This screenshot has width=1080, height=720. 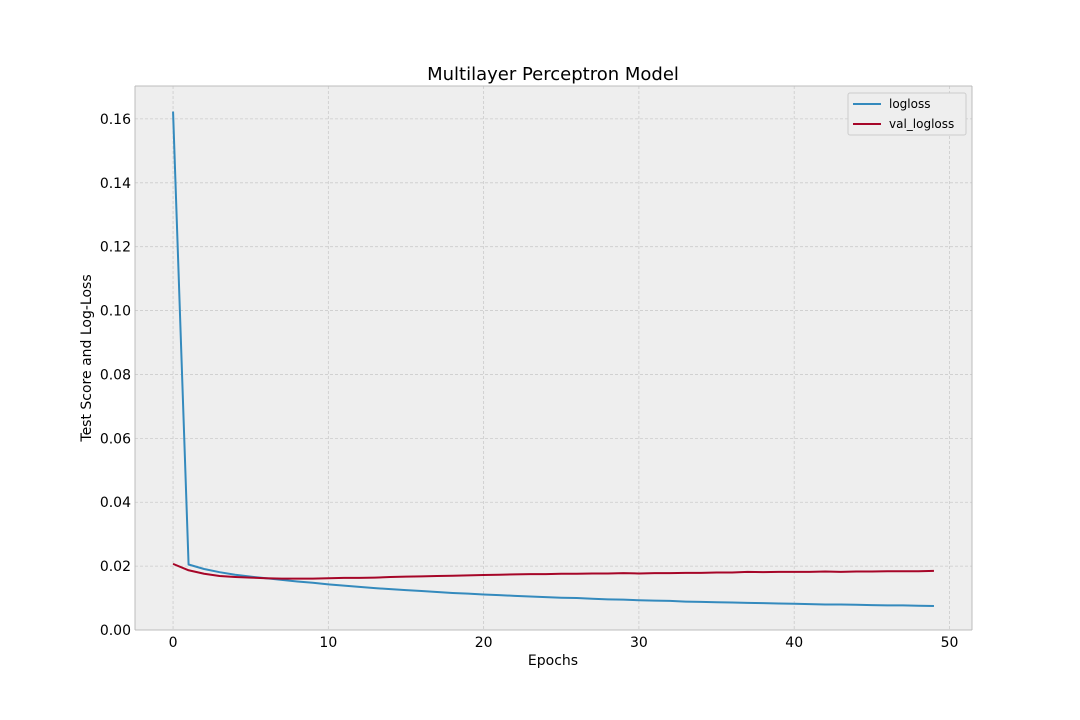 I want to click on y-tick-label: 0.10, so click(x=115, y=312).